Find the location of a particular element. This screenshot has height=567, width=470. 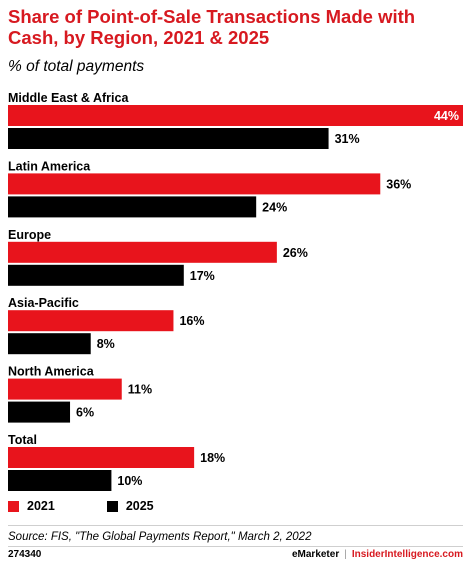

legend-swatch-2021 is located at coordinates (13, 506).